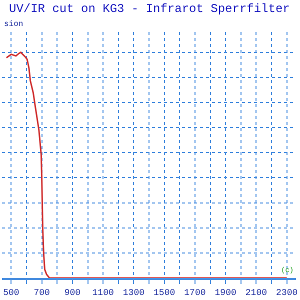 Image resolution: width=300 pixels, height=300 pixels. Describe the element at coordinates (72, 293) in the screenshot. I see `x-tick-label: 900` at that location.